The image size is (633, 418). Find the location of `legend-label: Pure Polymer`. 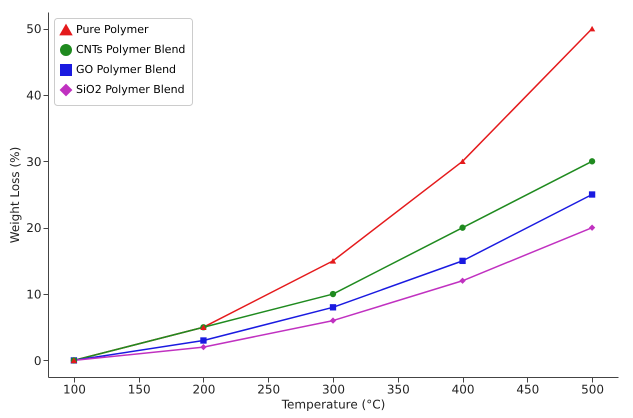

legend-label: Pure Polymer is located at coordinates (112, 29).